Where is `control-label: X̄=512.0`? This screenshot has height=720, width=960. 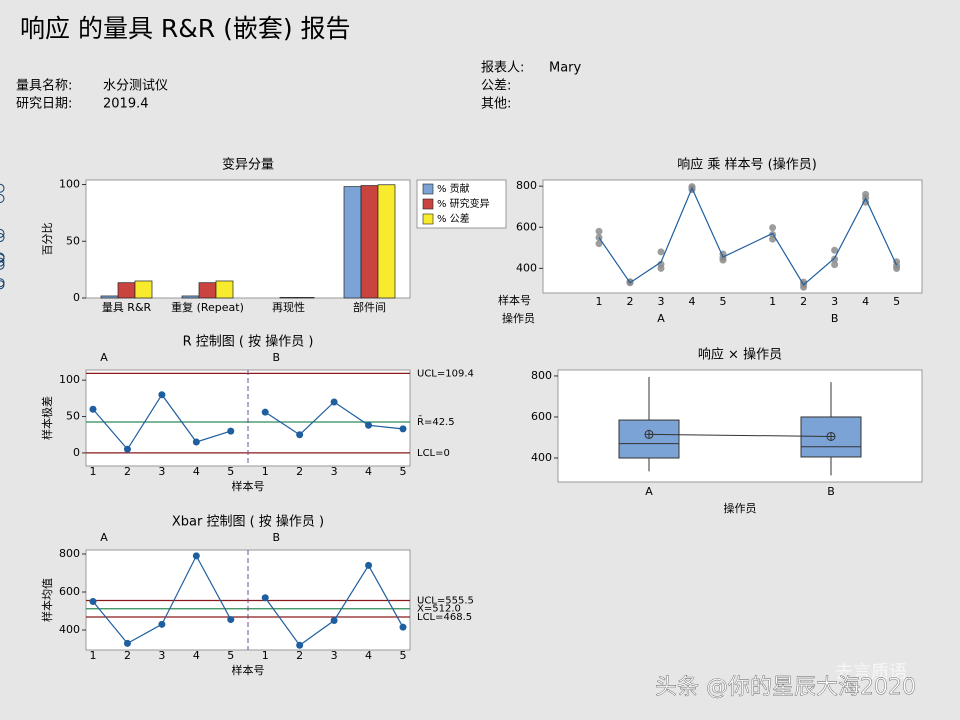
control-label: X̄=512.0 is located at coordinates (439, 608).